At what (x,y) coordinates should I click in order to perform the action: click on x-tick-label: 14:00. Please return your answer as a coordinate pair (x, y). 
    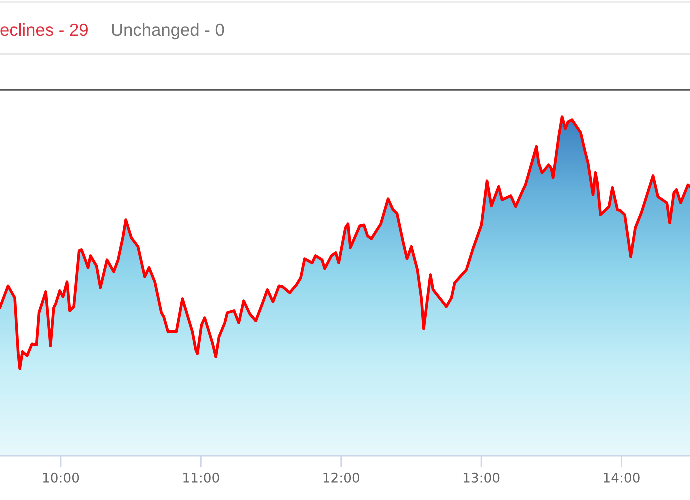
    Looking at the image, I should click on (622, 477).